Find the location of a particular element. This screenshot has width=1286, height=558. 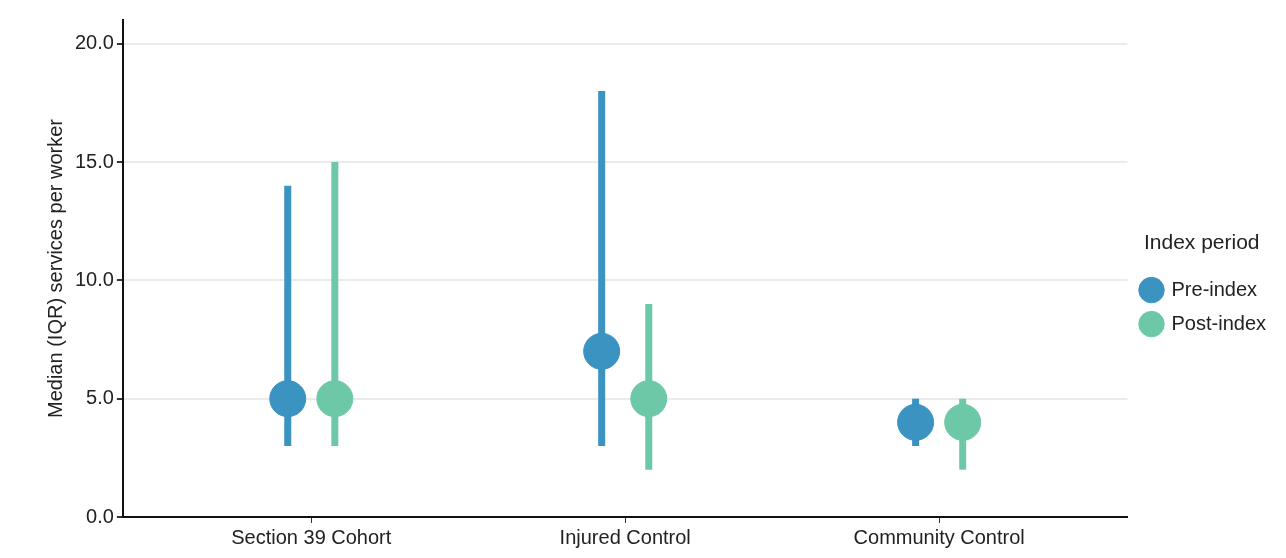

legend-title: Index period is located at coordinates (1201, 242).